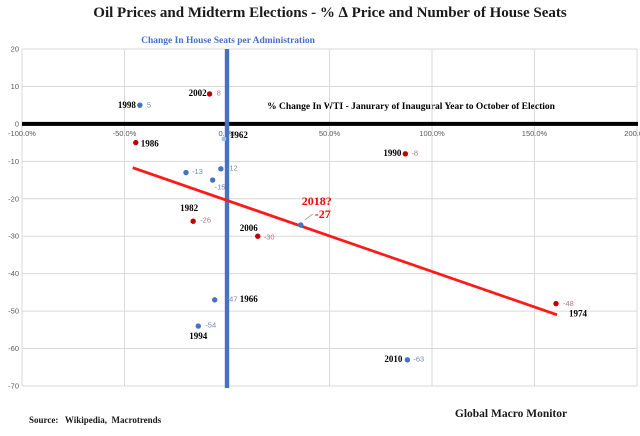 The width and height of the screenshot is (640, 436). What do you see at coordinates (198, 326) in the screenshot?
I see `data-point-1994` at bounding box center [198, 326].